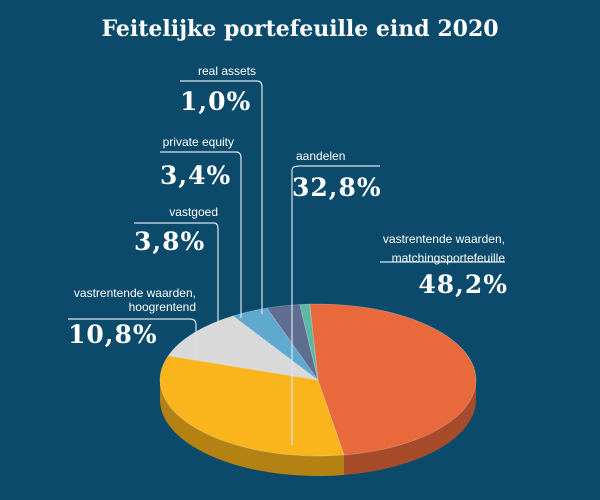  Describe the element at coordinates (113, 334) in the screenshot. I see `slice-value-2: 10,8%` at that location.